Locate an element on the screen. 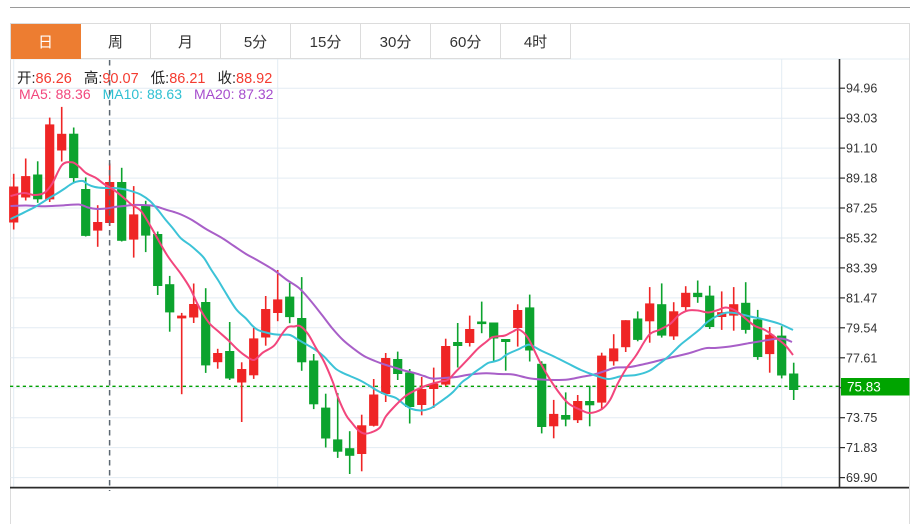 The image size is (913, 524). svg-text: 69.90 is located at coordinates (861, 478).